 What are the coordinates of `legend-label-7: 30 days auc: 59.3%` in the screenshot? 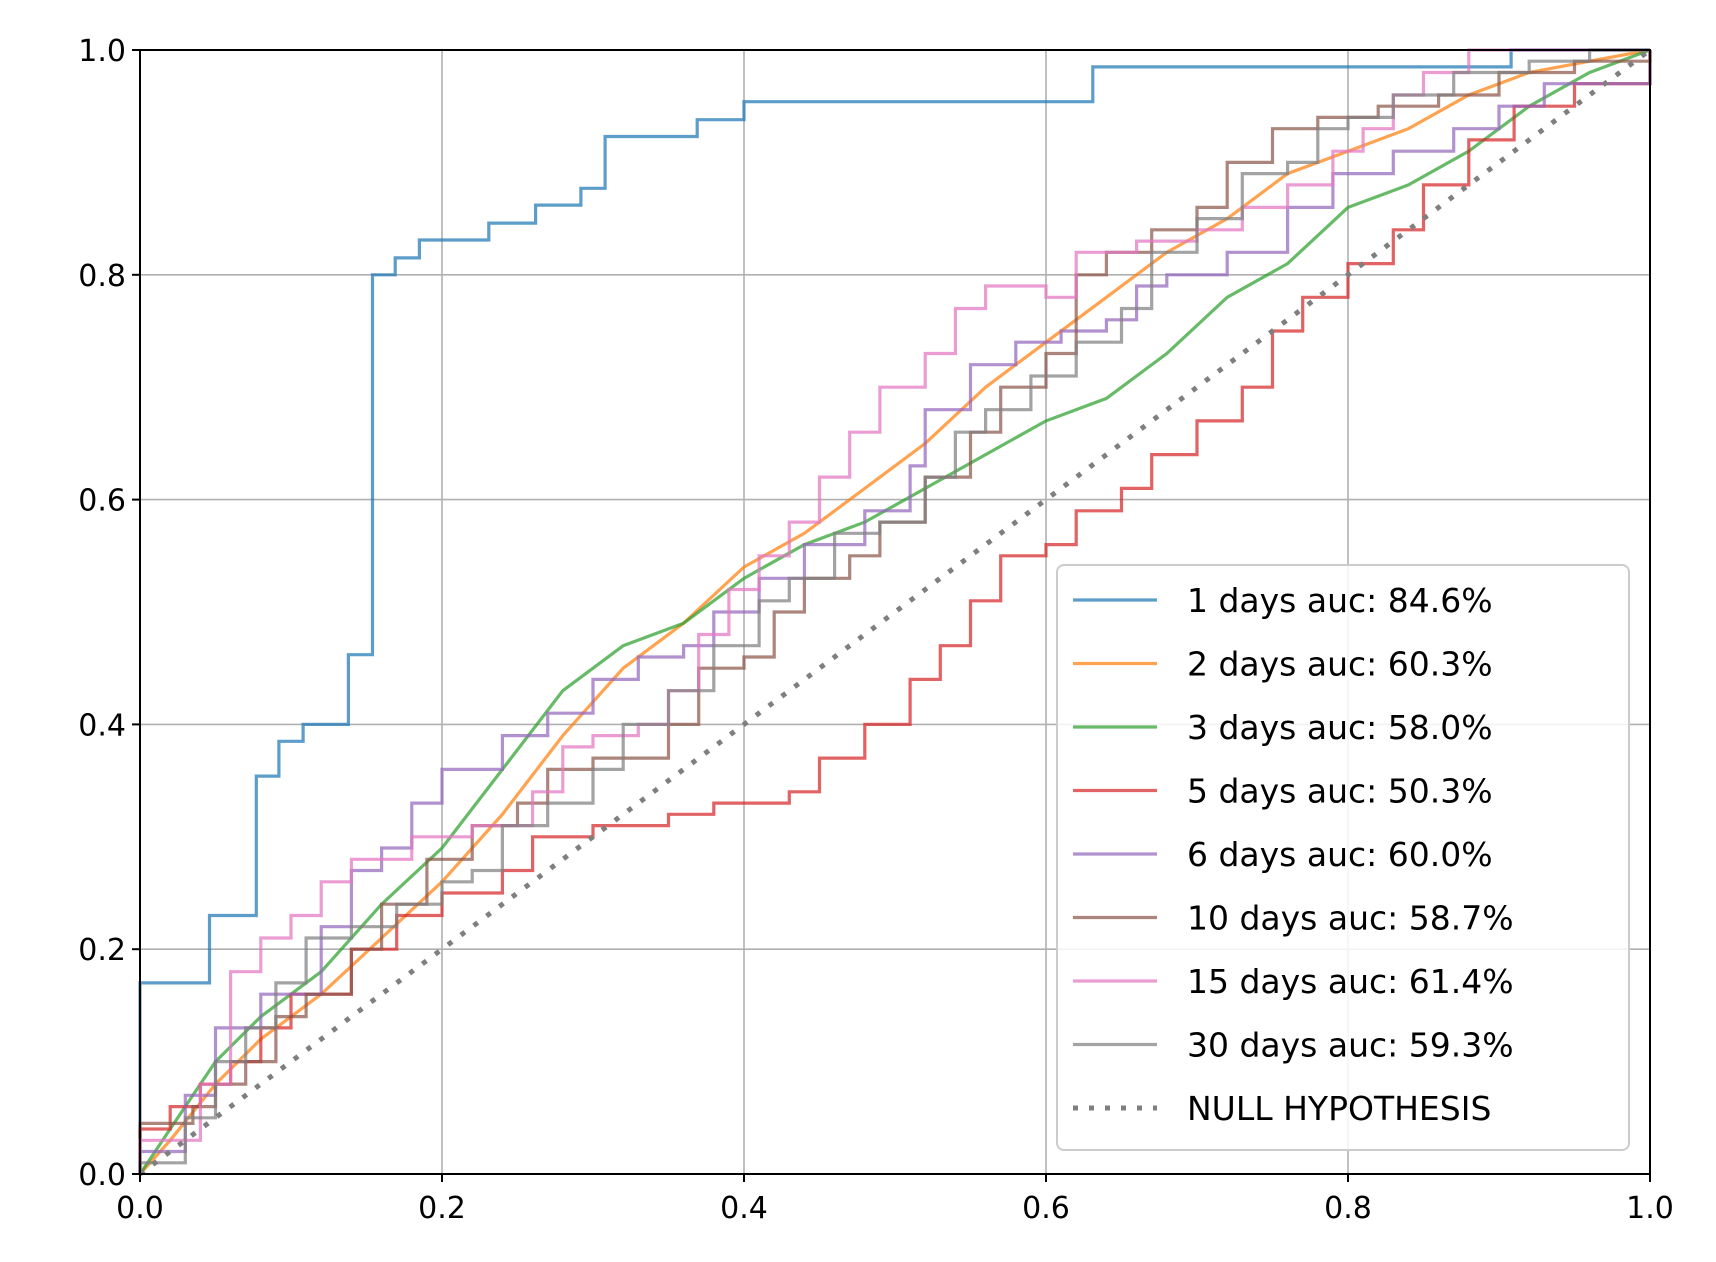 It's located at (1350, 1045).